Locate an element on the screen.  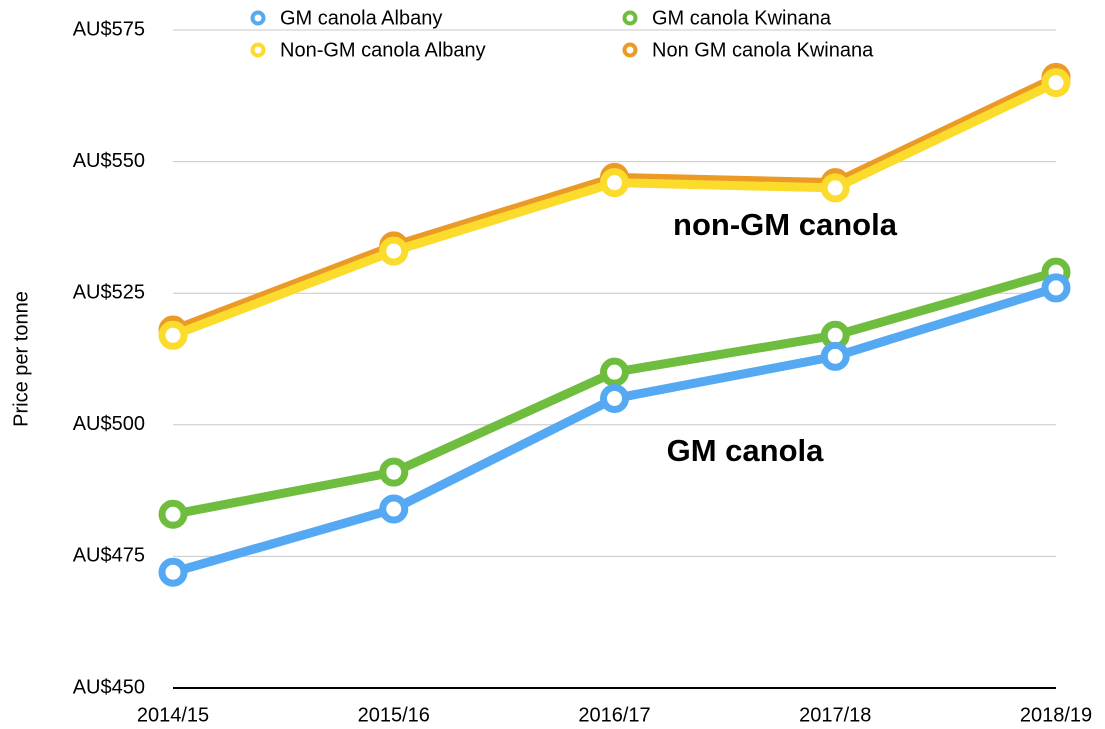
y-axis-label: Price per tonne is located at coordinates (21, 359).